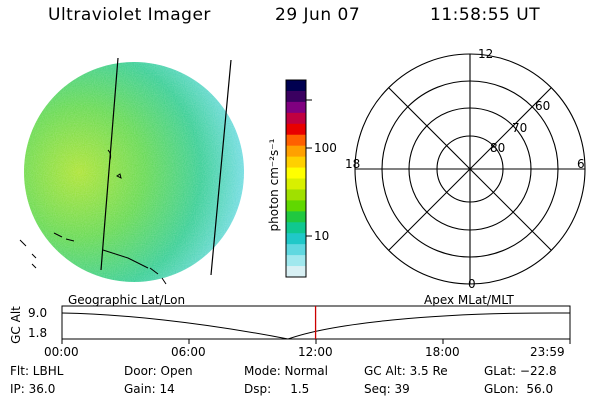 The height and width of the screenshot is (400, 600). What do you see at coordinates (520, 128) in the screenshot?
I see `mlat-label-70: 70` at bounding box center [520, 128].